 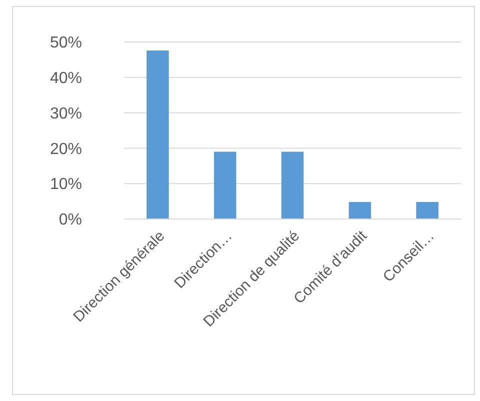 What do you see at coordinates (70, 220) in the screenshot?
I see `y-tick-label: 0%` at bounding box center [70, 220].